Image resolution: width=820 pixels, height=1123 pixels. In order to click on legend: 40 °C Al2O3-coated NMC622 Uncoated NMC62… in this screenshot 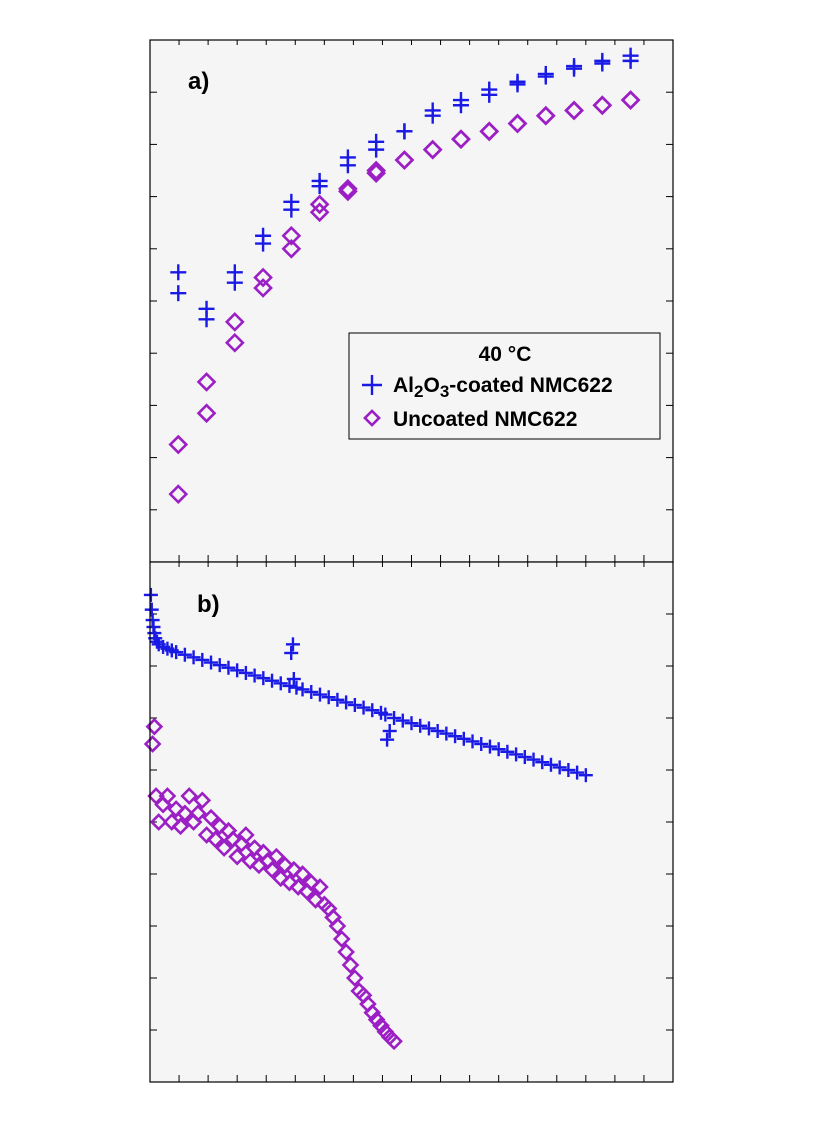, I will do `click(504, 386)`.